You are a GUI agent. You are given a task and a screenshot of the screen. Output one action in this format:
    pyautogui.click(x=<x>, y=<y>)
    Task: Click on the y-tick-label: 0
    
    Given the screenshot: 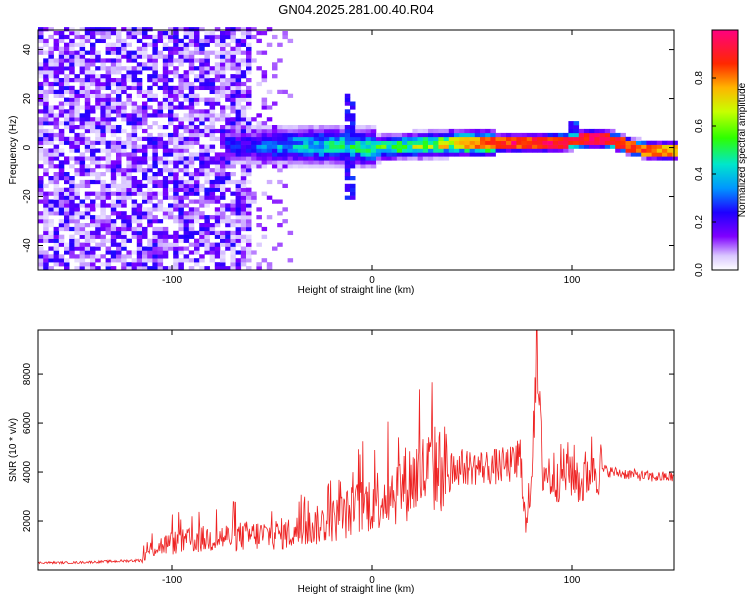 What is the action you would take?
    pyautogui.click(x=27, y=147)
    